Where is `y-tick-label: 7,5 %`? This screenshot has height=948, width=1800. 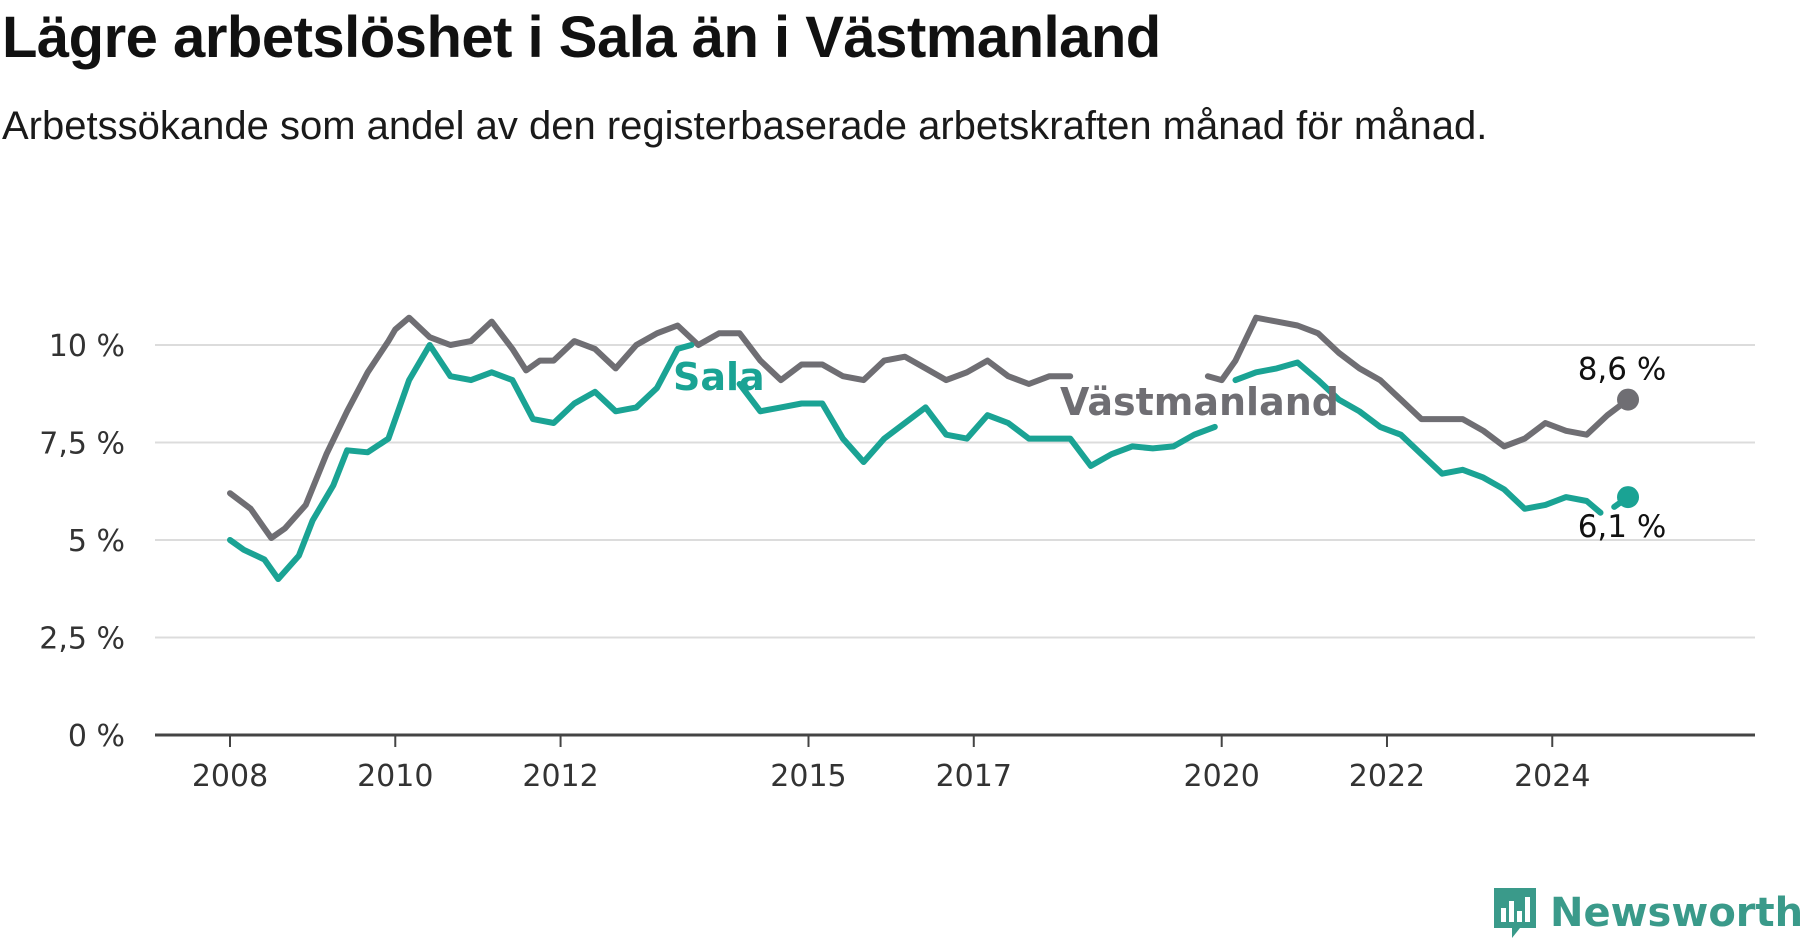
y-tick-label: 7,5 % is located at coordinates (82, 444).